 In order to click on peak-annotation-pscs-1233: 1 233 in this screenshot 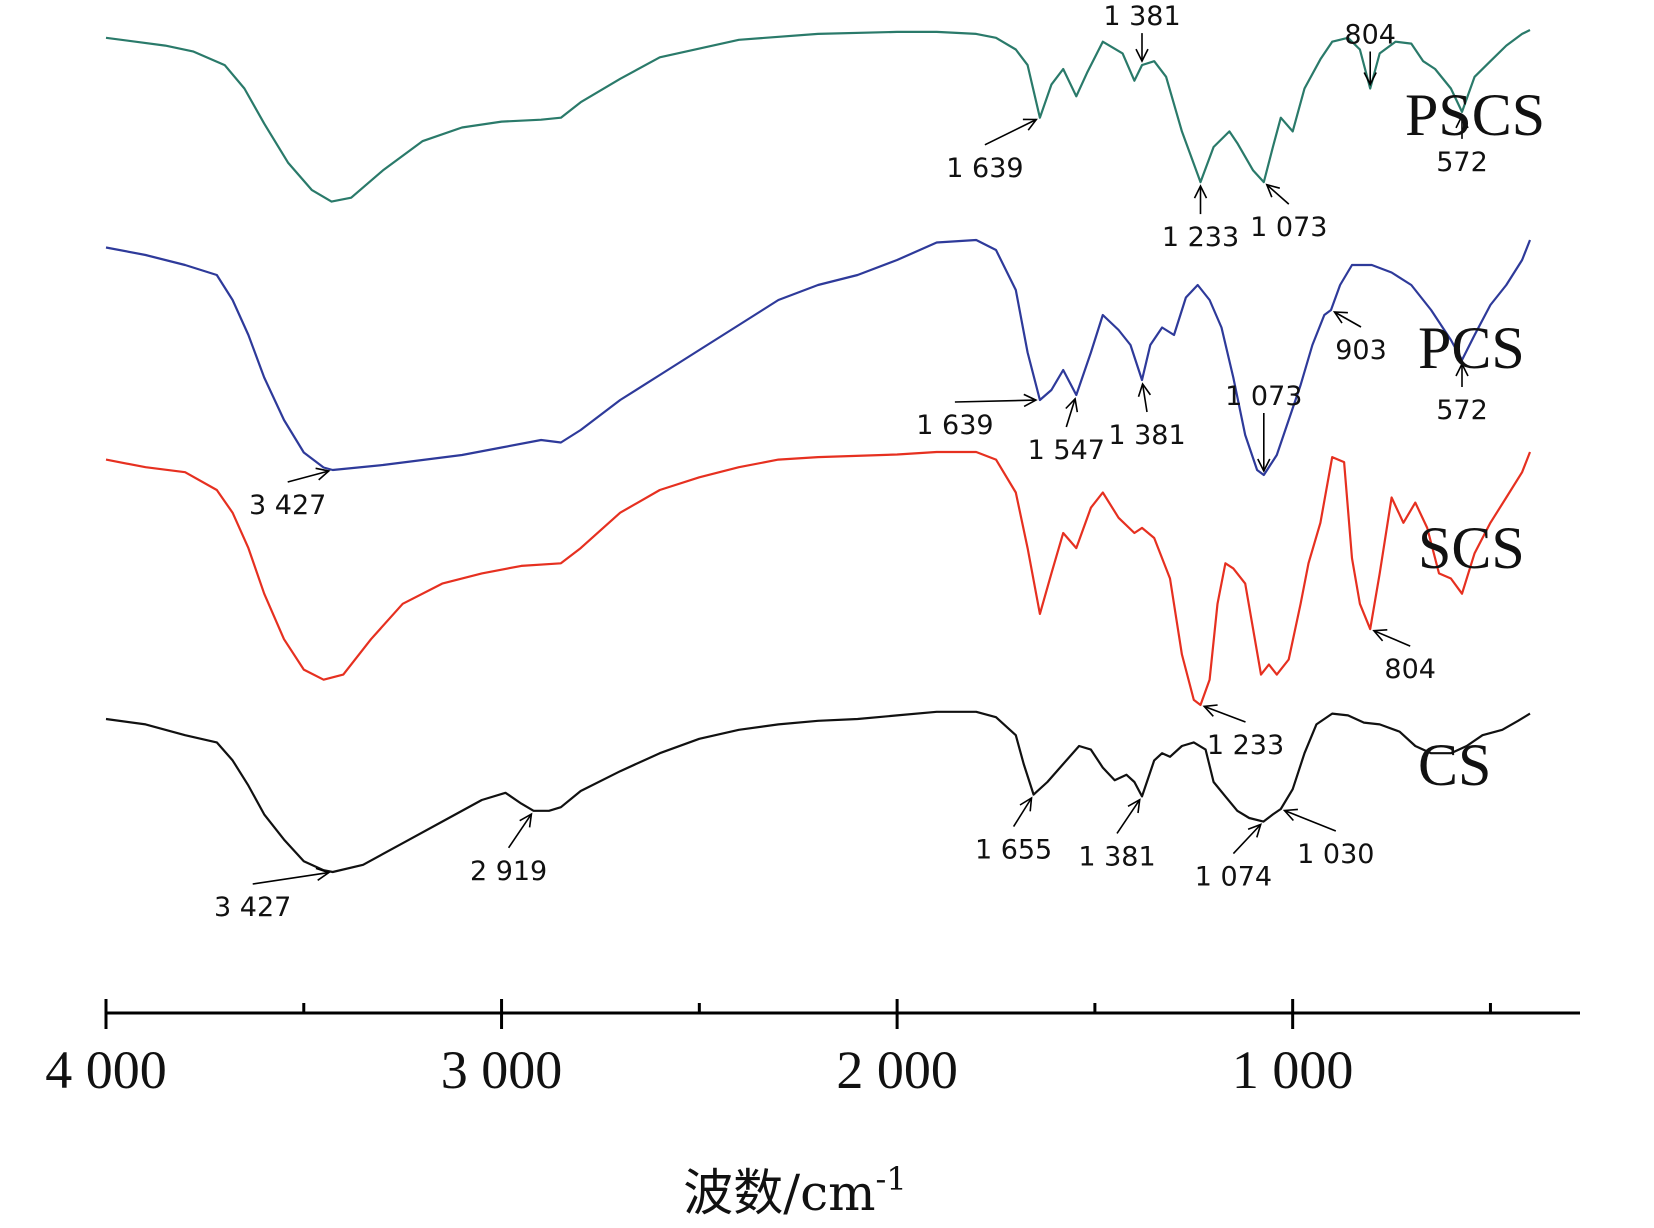, I will do `click(1200, 218)`.